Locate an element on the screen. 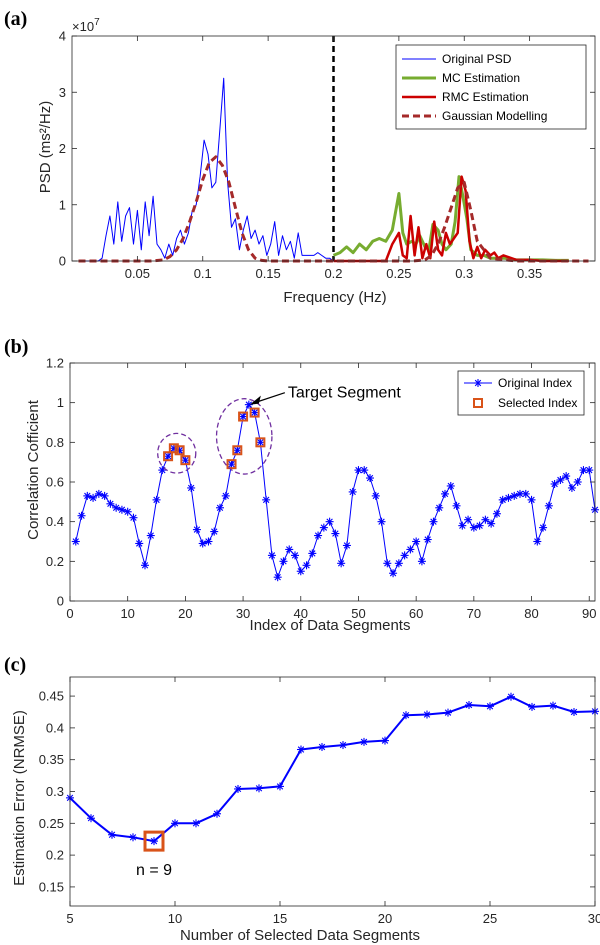  panel-a-x-tick-label: 0.1 is located at coordinates (203, 273).